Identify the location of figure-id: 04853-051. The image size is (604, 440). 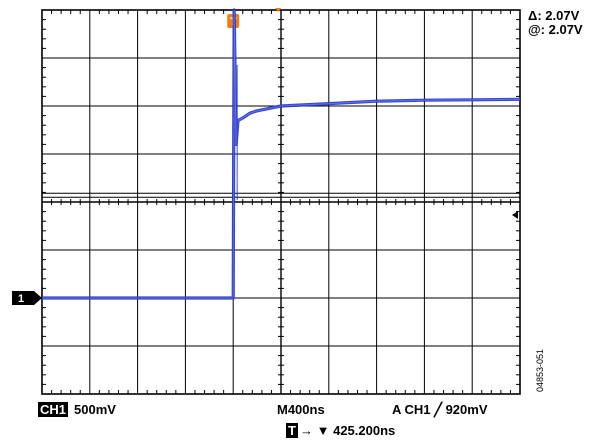
(540, 370).